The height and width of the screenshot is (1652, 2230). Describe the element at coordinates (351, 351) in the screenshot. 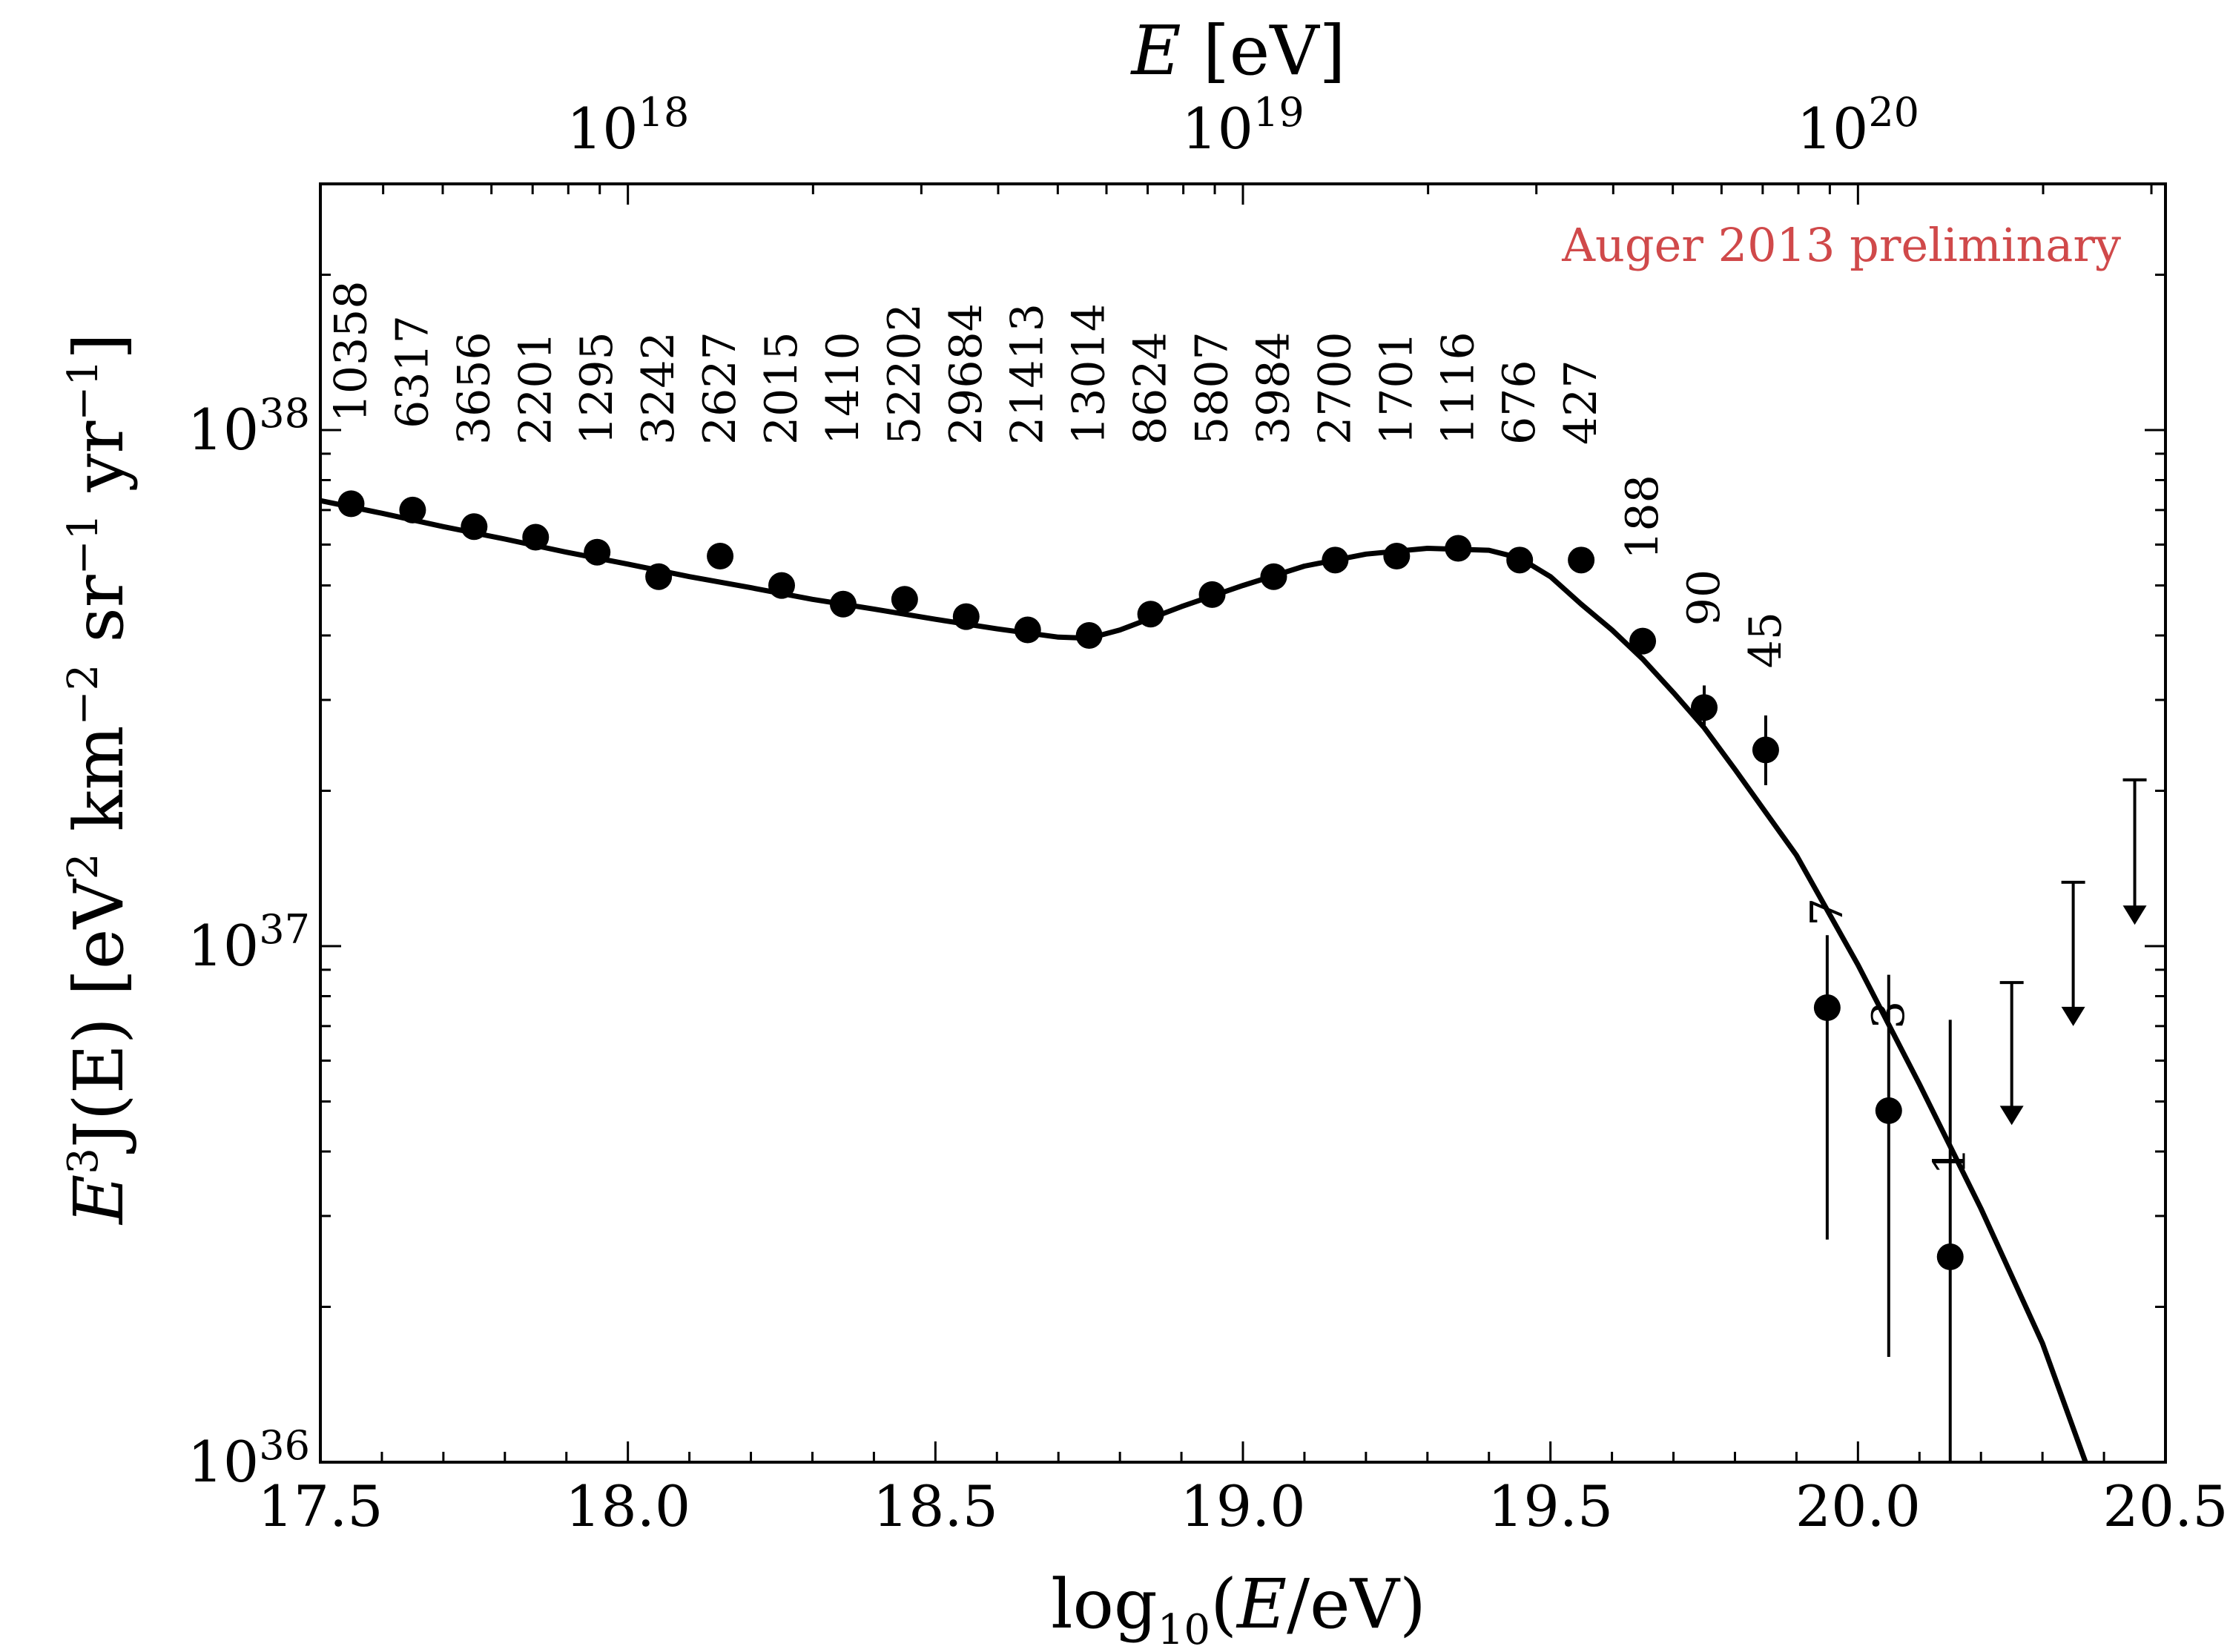

I see `event-count-label: 10358` at that location.